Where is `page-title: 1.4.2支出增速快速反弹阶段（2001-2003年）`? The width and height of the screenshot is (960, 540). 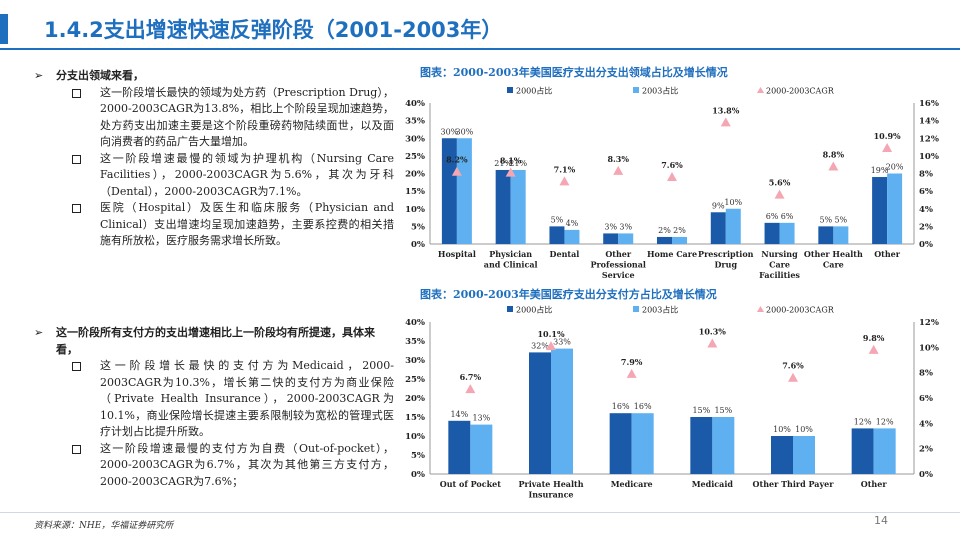 page-title: 1.4.2支出增速快速反弹阶段（2001-2003年） is located at coordinates (273, 30).